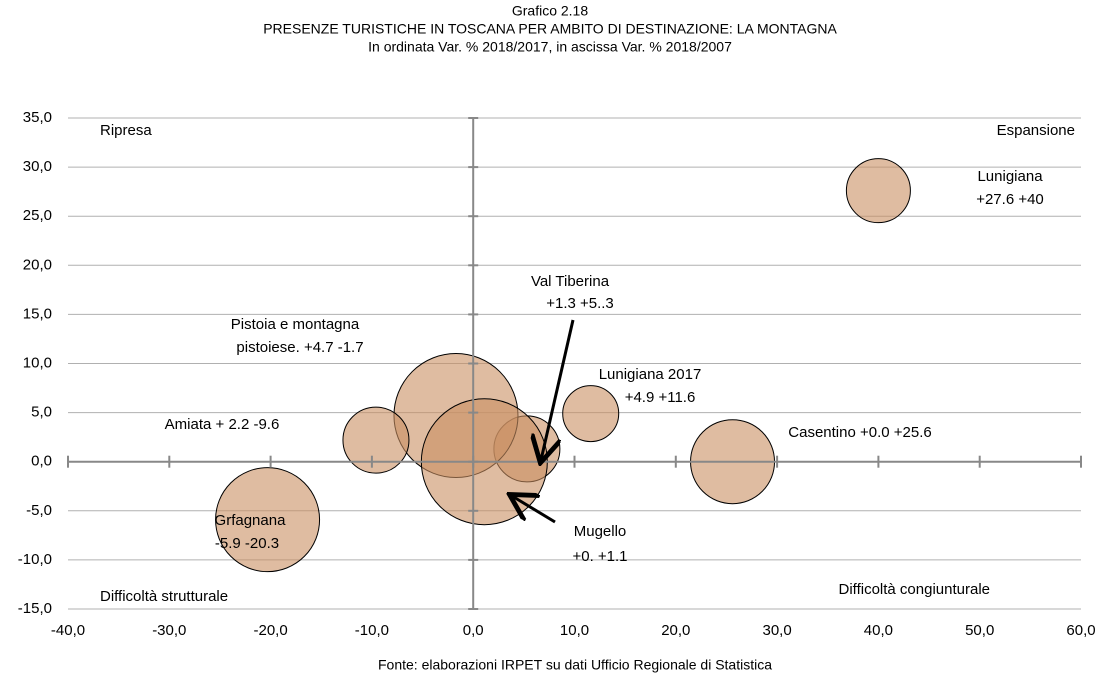  Describe the element at coordinates (41, 461) in the screenshot. I see `y-tick-label: 0,0` at that location.